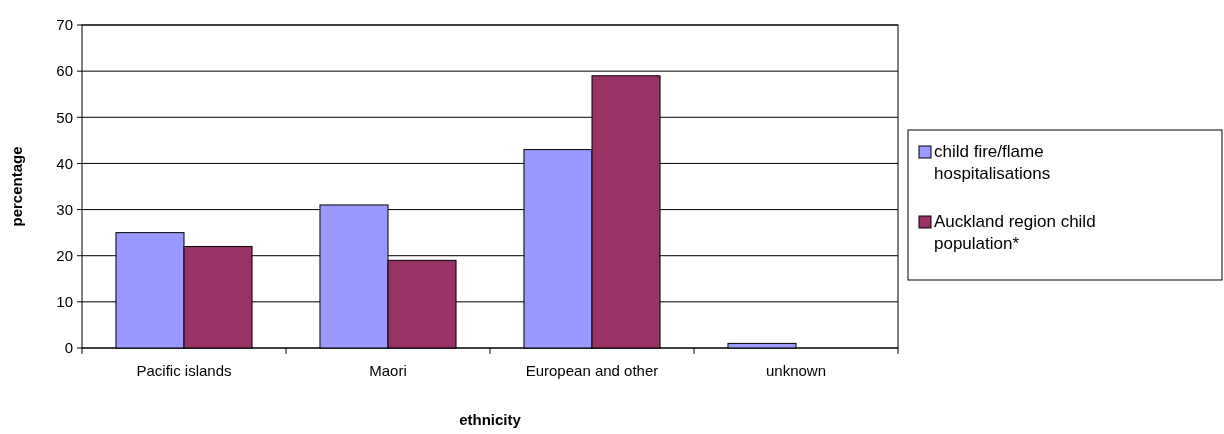 The height and width of the screenshot is (434, 1224). Describe the element at coordinates (1015, 232) in the screenshot. I see `legend-label: Auckland region child population*` at that location.